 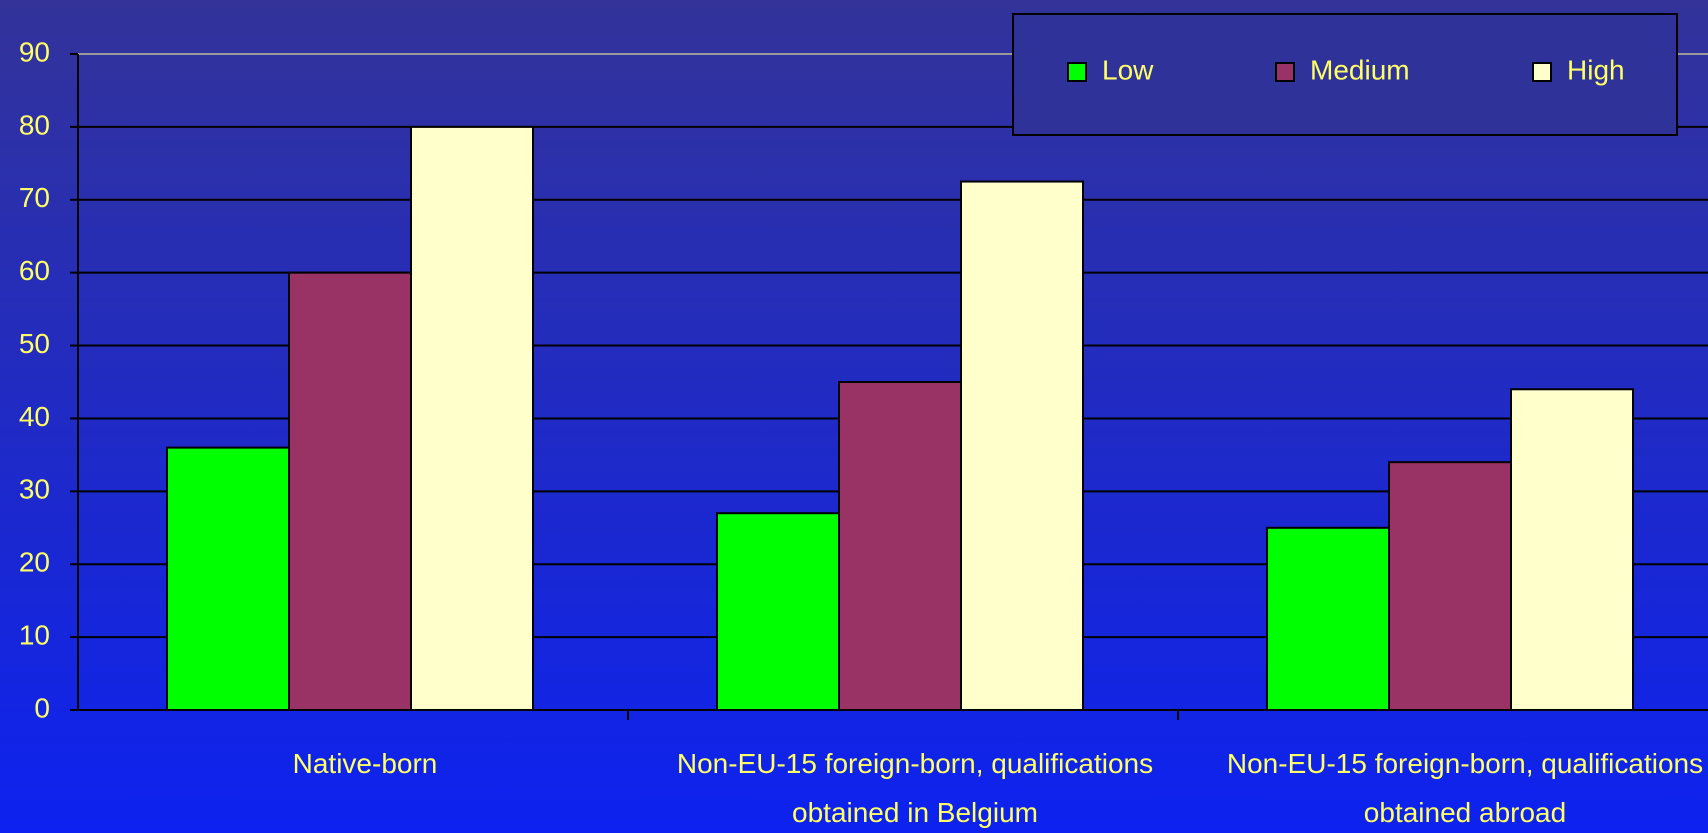 What do you see at coordinates (34, 270) in the screenshot?
I see `y-tick-label: 60` at bounding box center [34, 270].